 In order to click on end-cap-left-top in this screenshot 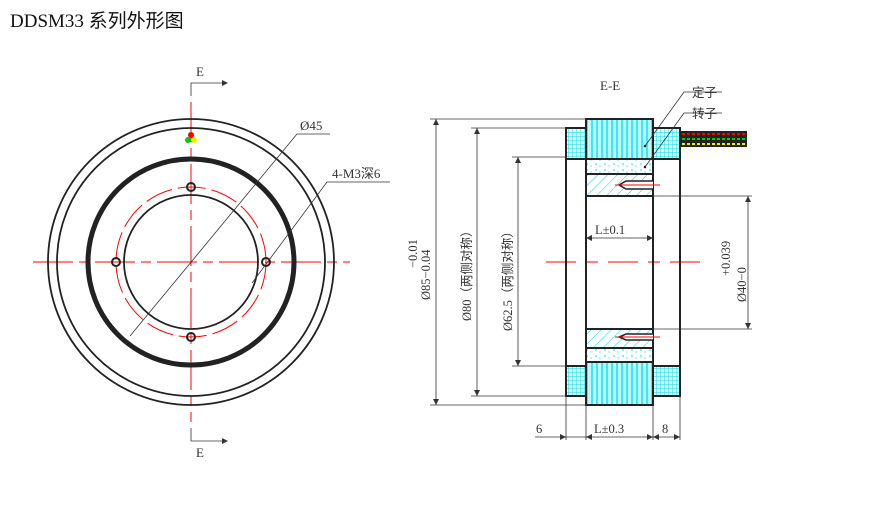, I will do `click(576, 143)`.